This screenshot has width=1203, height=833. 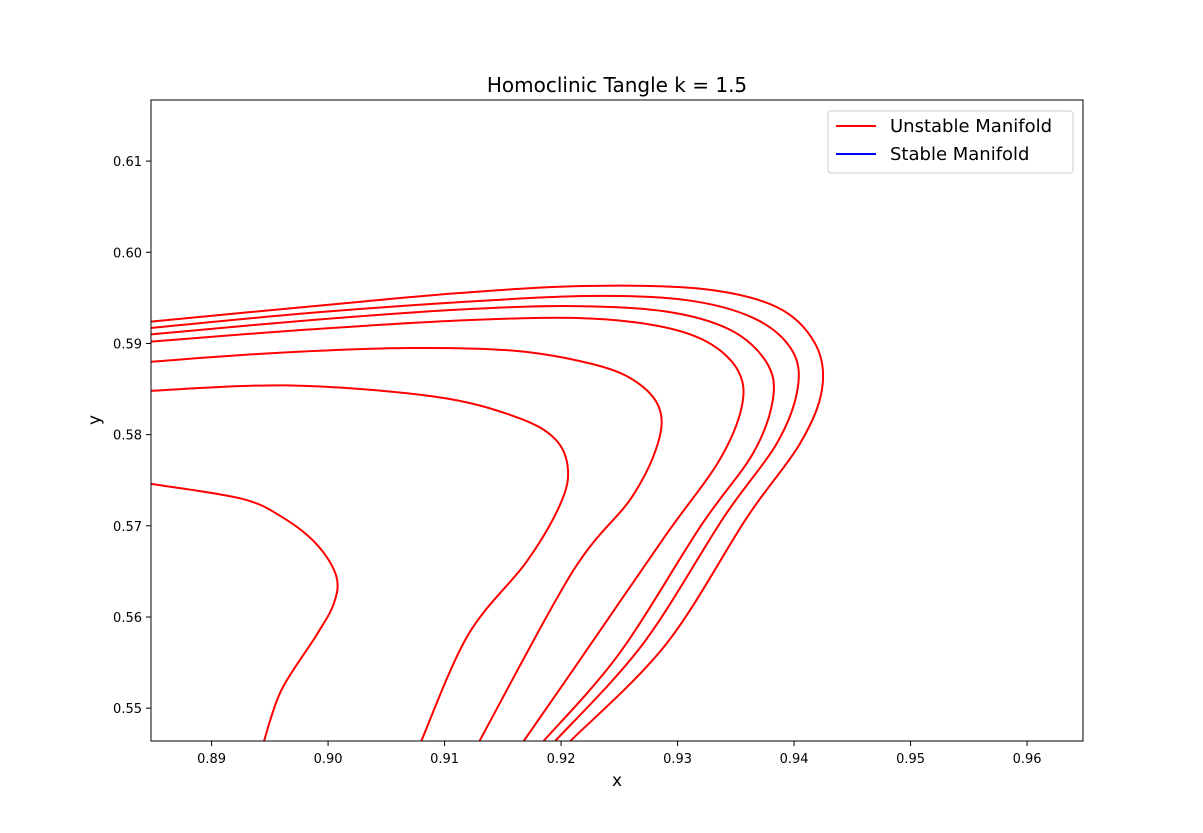 What do you see at coordinates (619, 754) in the screenshot?
I see `x-axis: 0.89 0.90 0.91 0.92 0.93 0.94 0.95 0.96` at bounding box center [619, 754].